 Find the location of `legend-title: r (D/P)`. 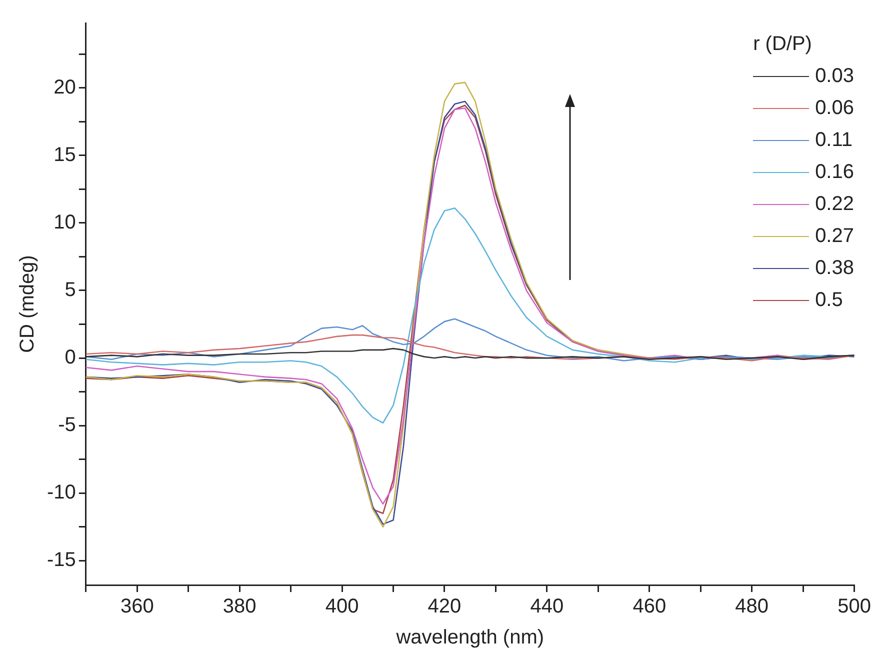

legend-title: r (D/P) is located at coordinates (783, 44).